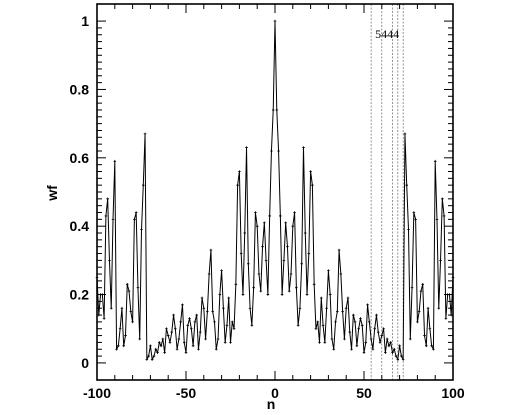  Describe the element at coordinates (387, 192) in the screenshot. I see `vertical-guide-lines` at that location.